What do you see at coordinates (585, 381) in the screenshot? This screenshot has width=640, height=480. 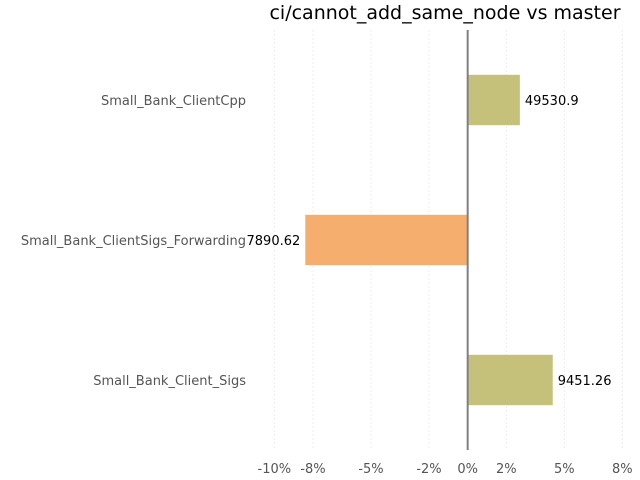 I see `value-label: 9451.26` at bounding box center [585, 381].